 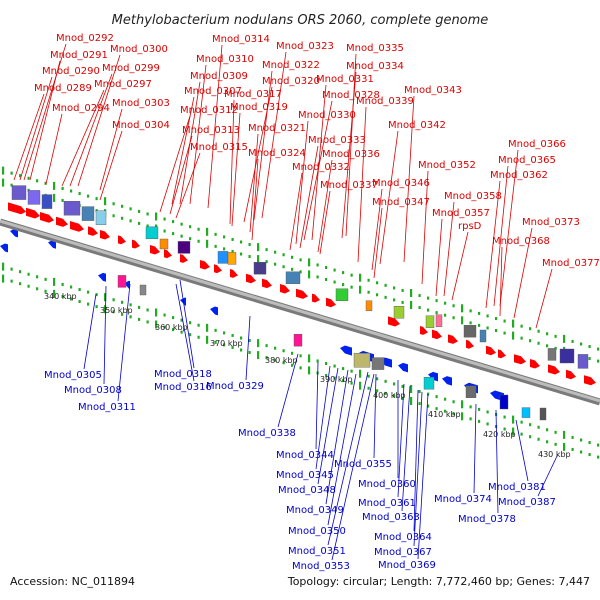 I want to click on forward-gene-label: Mnod_0352, so click(x=447, y=165).